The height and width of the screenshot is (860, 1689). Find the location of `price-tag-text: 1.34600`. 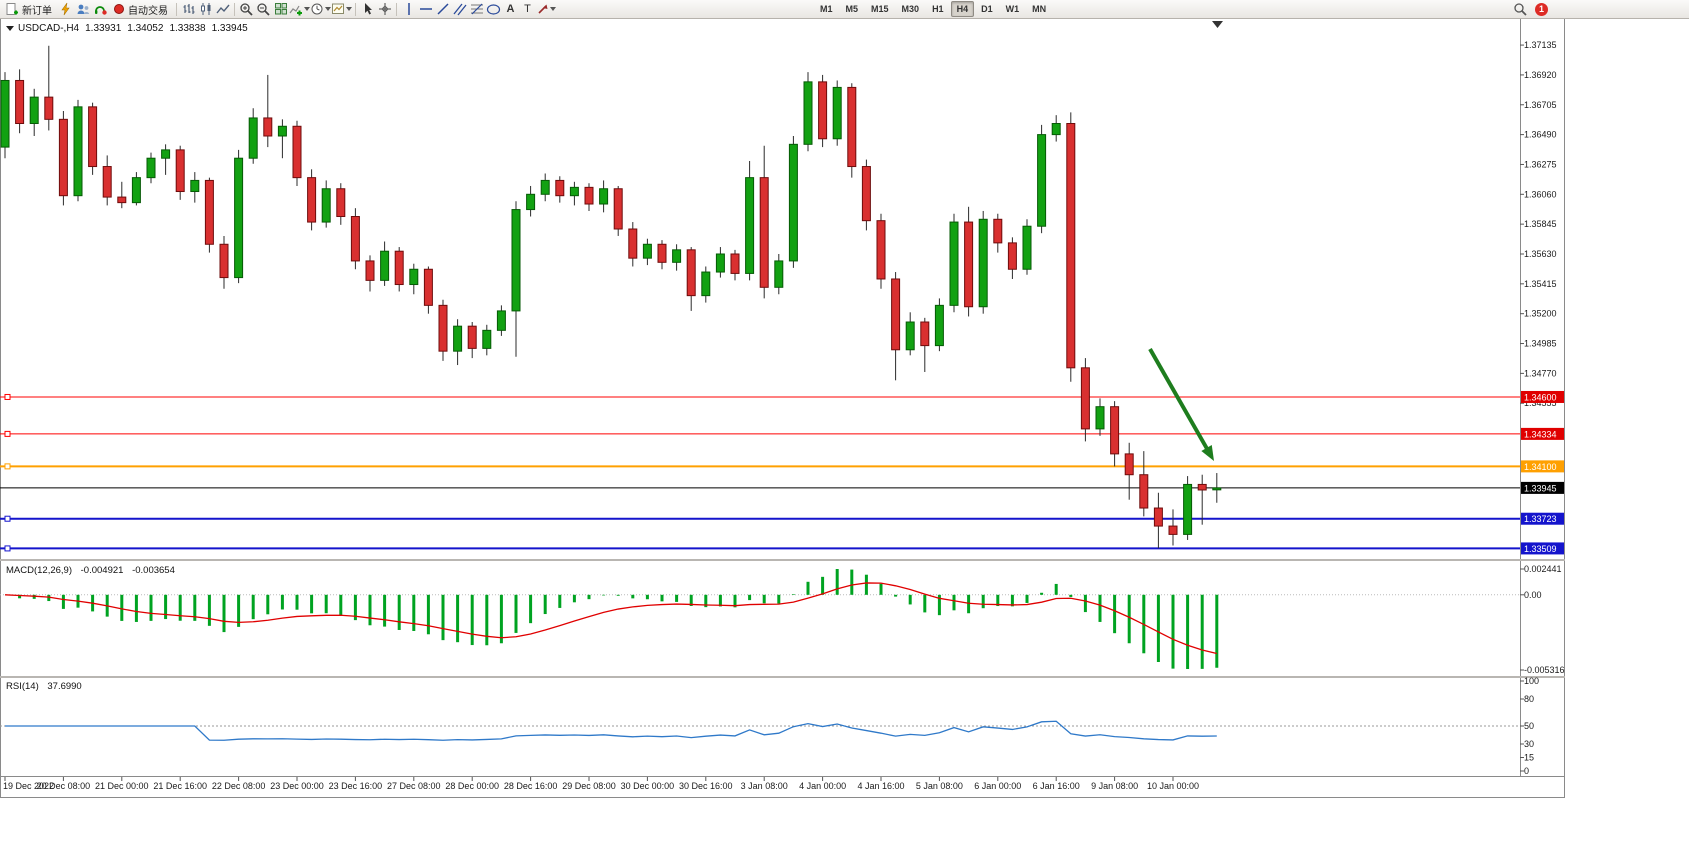

price-tag-text: 1.34600 is located at coordinates (1540, 397).